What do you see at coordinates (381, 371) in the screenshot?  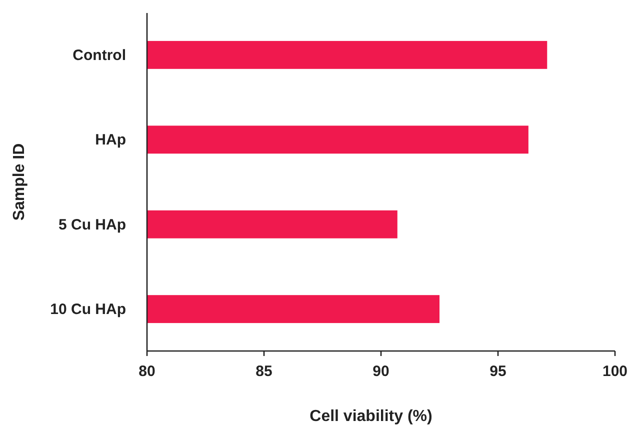 I see `x-tick-label: 90` at bounding box center [381, 371].